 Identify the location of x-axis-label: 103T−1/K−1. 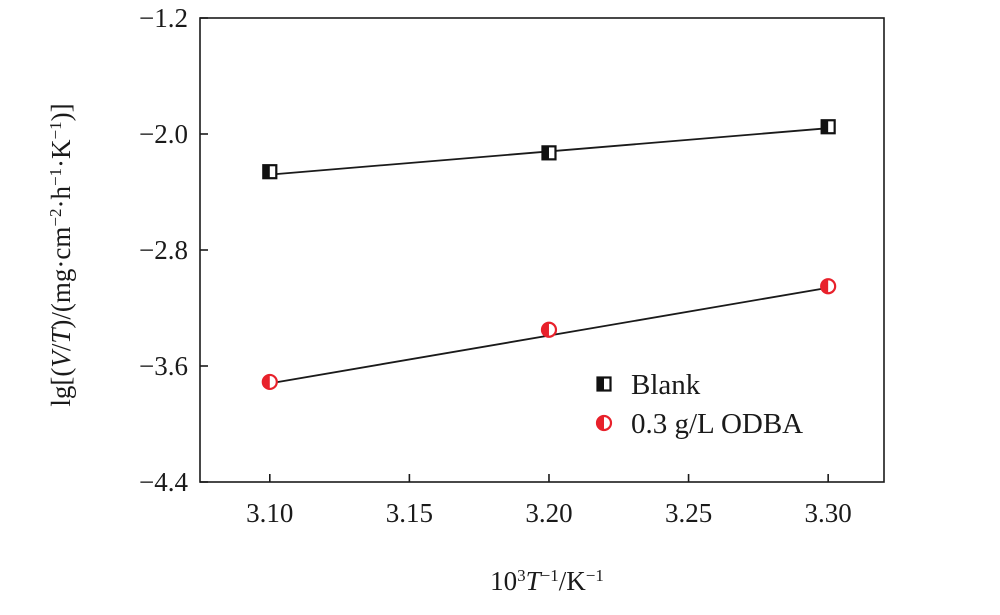
(547, 581).